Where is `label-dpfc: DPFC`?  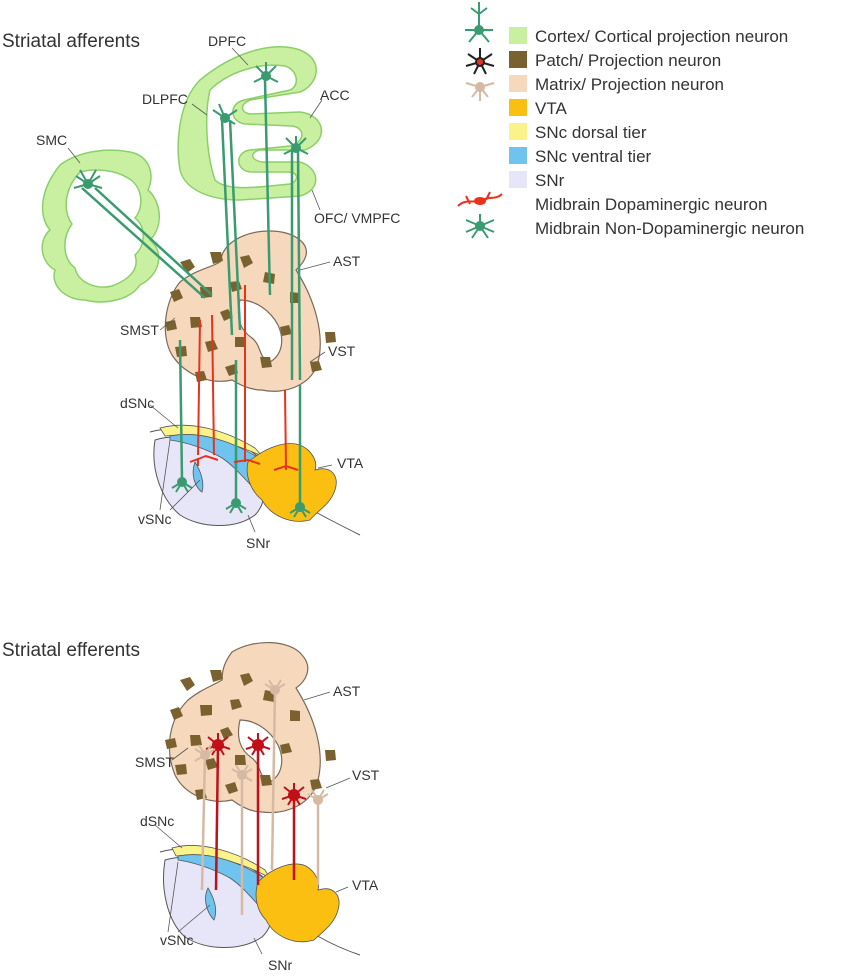
label-dpfc: DPFC is located at coordinates (227, 41).